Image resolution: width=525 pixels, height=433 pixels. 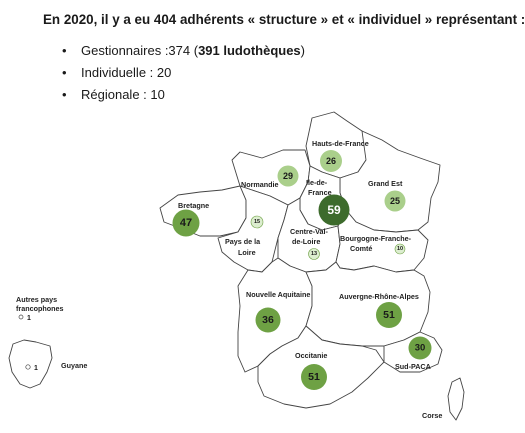 What do you see at coordinates (309, 231) in the screenshot?
I see `label-centre-val-de-loire-1: Centre-Val-` at bounding box center [309, 231].